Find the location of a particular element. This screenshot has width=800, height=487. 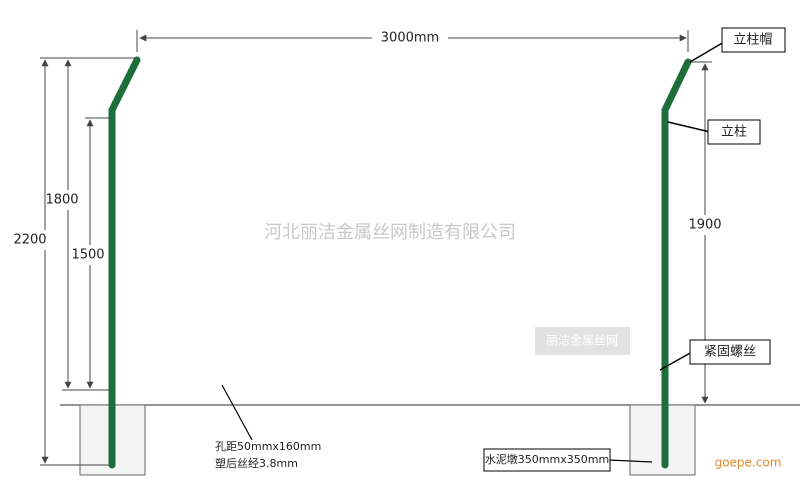

watermark: 丽洁金属丝网 is located at coordinates (582, 340).